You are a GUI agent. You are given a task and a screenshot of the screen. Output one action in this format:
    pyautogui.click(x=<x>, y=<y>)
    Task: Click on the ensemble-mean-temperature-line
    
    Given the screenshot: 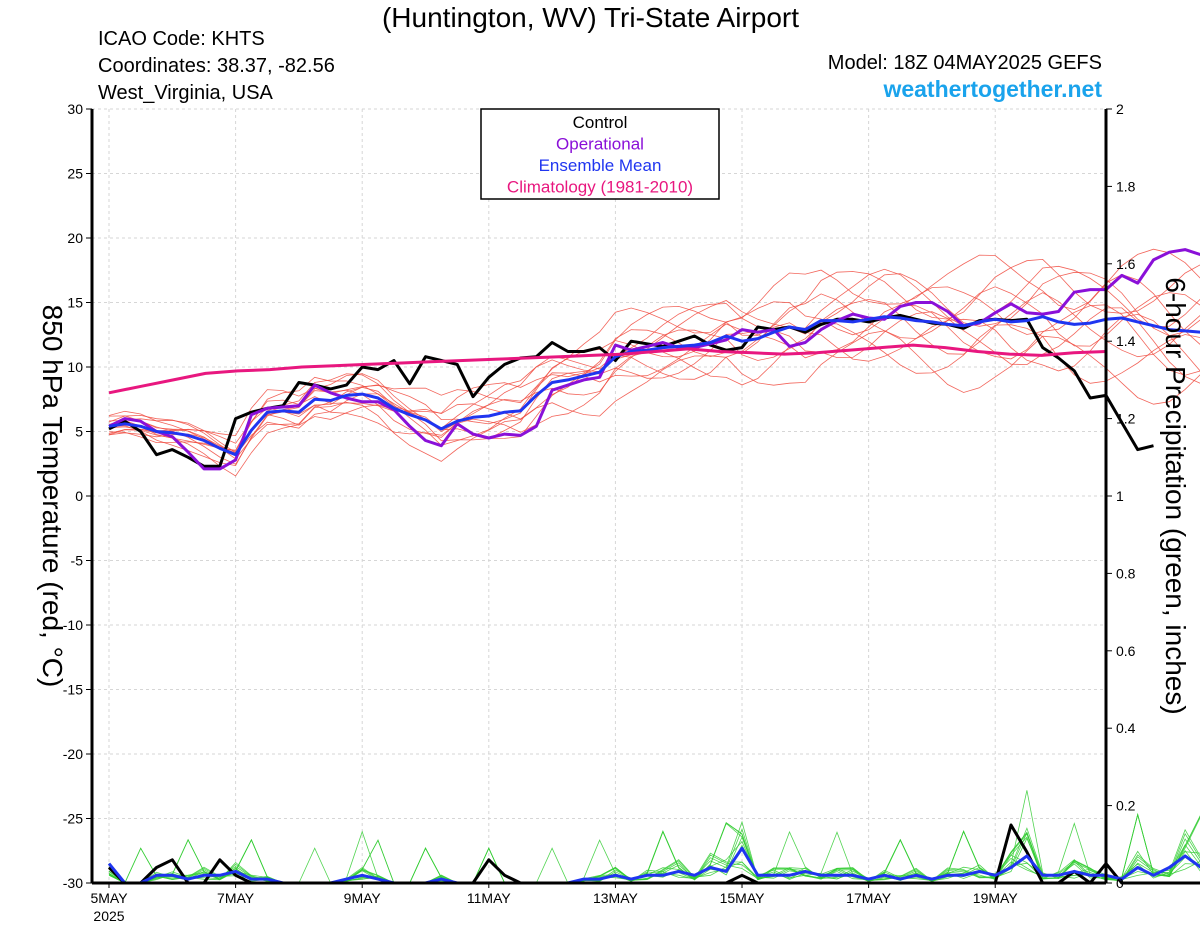 What is the action you would take?
    pyautogui.click(x=654, y=386)
    